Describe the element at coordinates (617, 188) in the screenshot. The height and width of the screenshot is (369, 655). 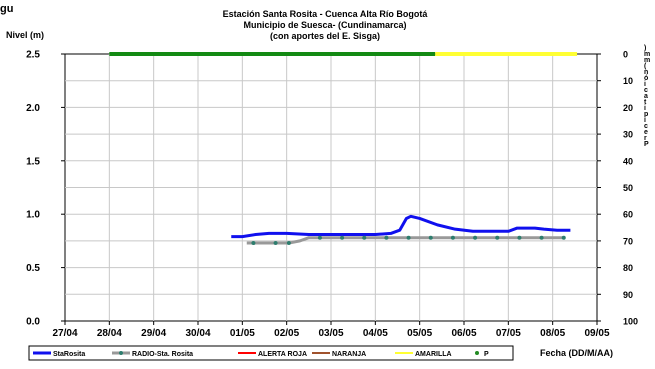
I see `secondary-y-axis-ticks: 0 10 20 30 40 50 60 70 80 90 100` at that location.